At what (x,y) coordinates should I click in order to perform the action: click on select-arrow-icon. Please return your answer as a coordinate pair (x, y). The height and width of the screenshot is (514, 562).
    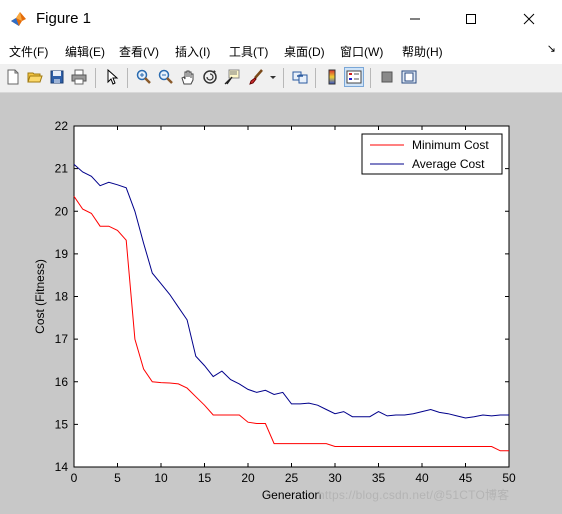
    Looking at the image, I should click on (113, 77).